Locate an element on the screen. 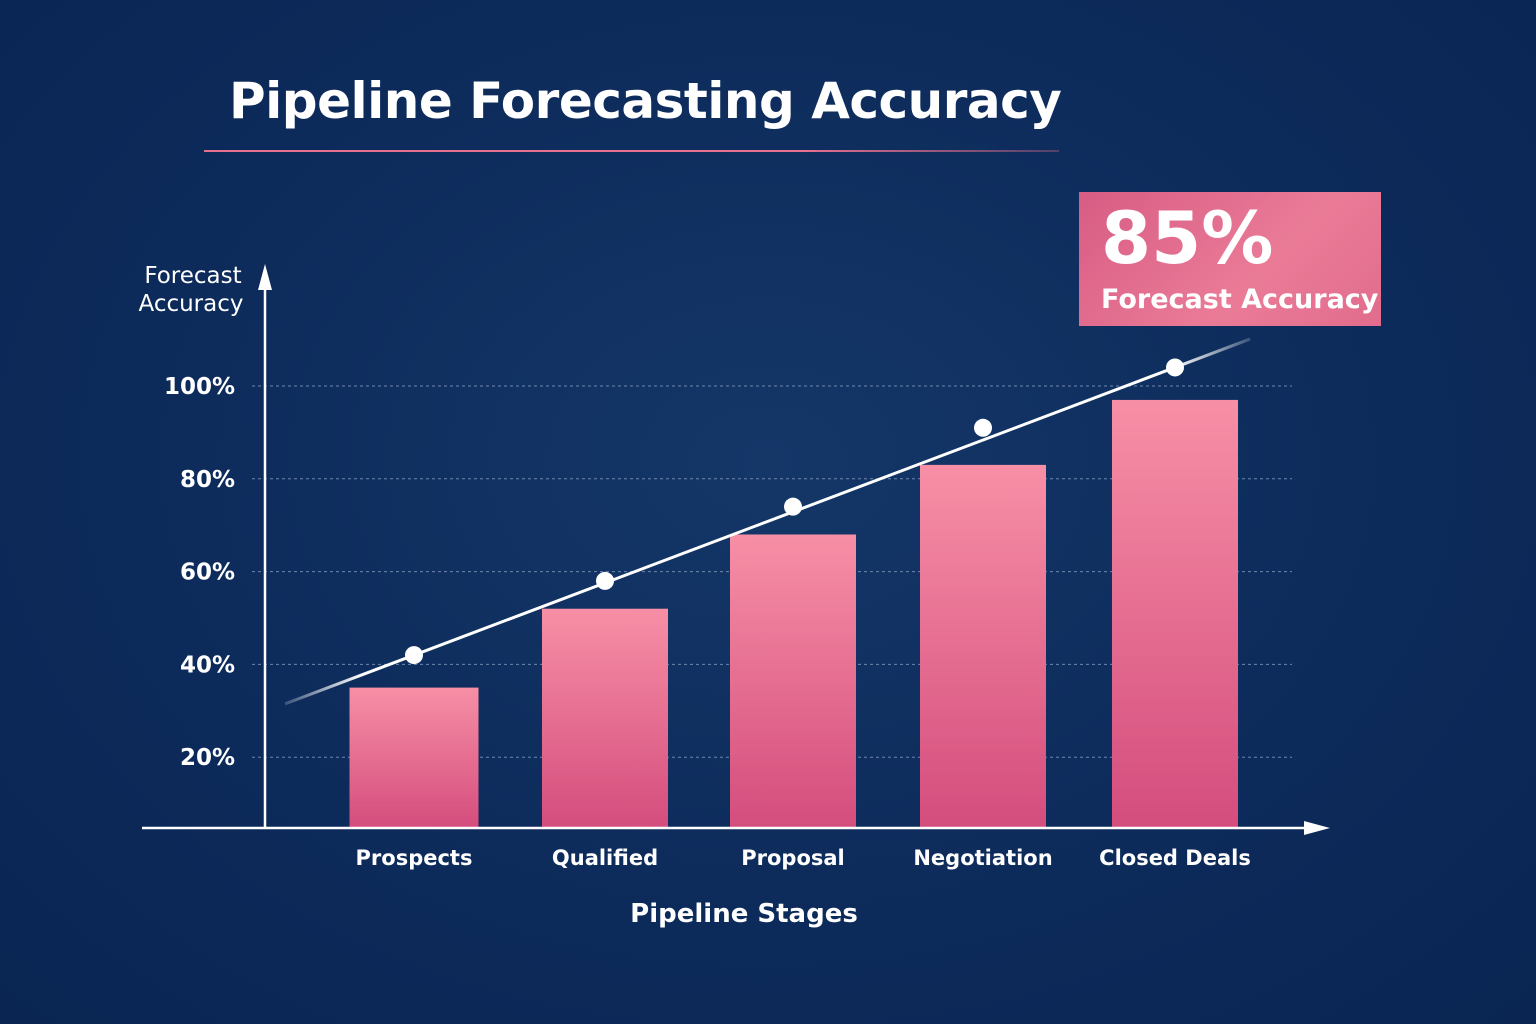 This screenshot has height=1024, width=1536. x-tick-label: Proposal is located at coordinates (793, 858).